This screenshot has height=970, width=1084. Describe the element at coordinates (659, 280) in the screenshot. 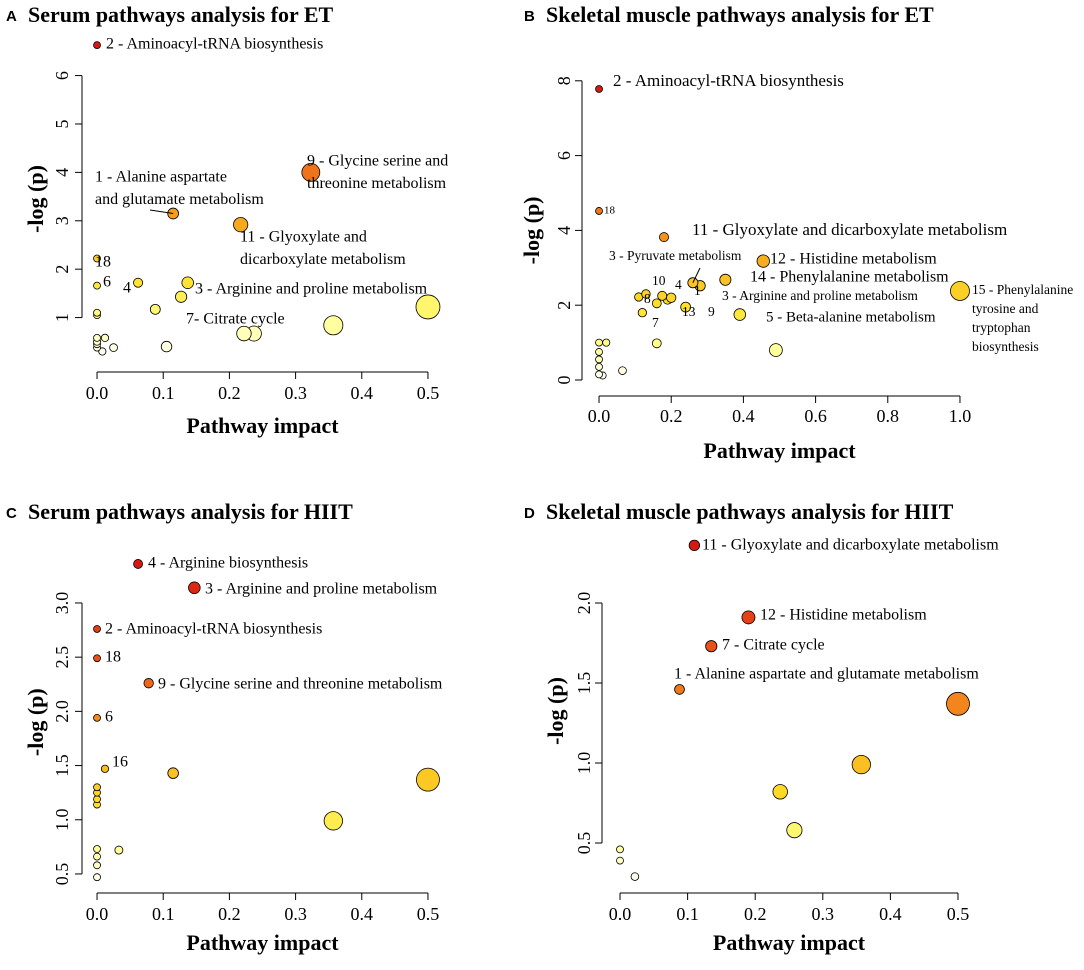

I see `point-label: 10` at that location.